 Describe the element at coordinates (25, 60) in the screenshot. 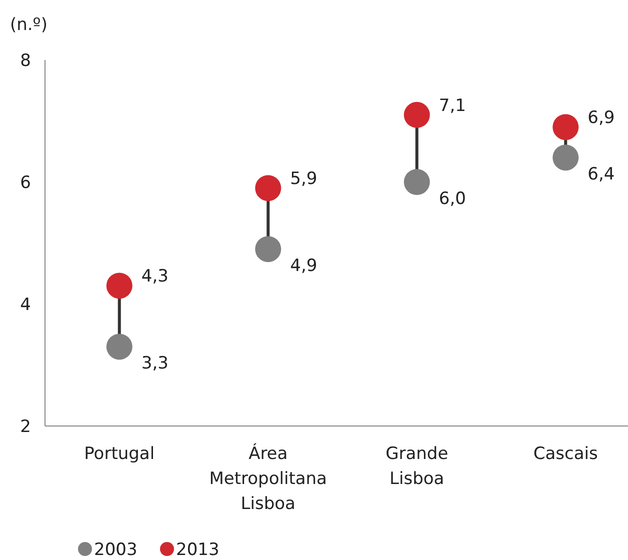

I see `y-tick-label: 8` at that location.